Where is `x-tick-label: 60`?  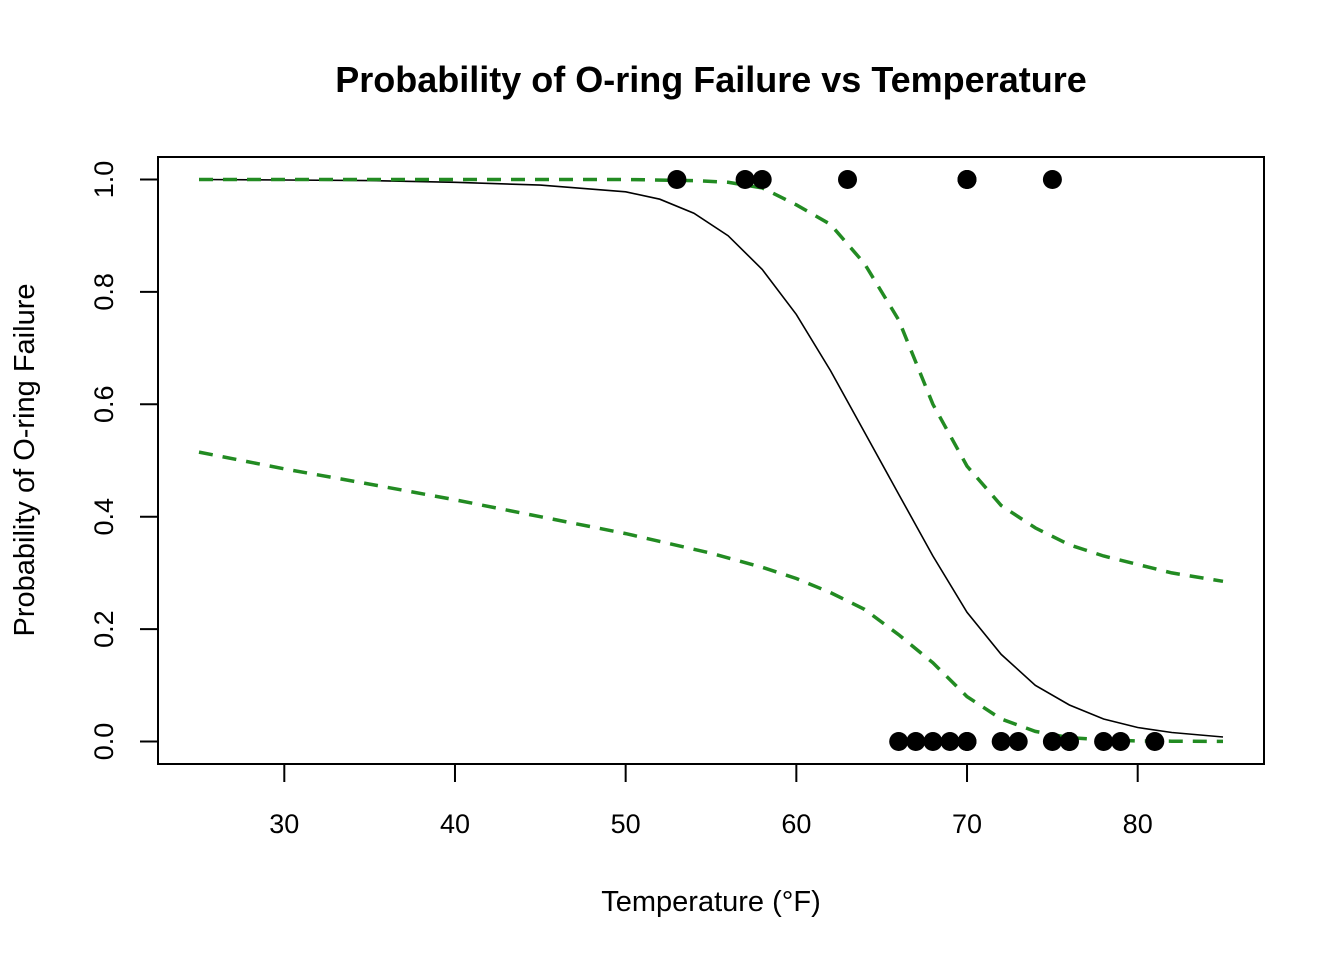
x-tick-label: 60 is located at coordinates (796, 824).